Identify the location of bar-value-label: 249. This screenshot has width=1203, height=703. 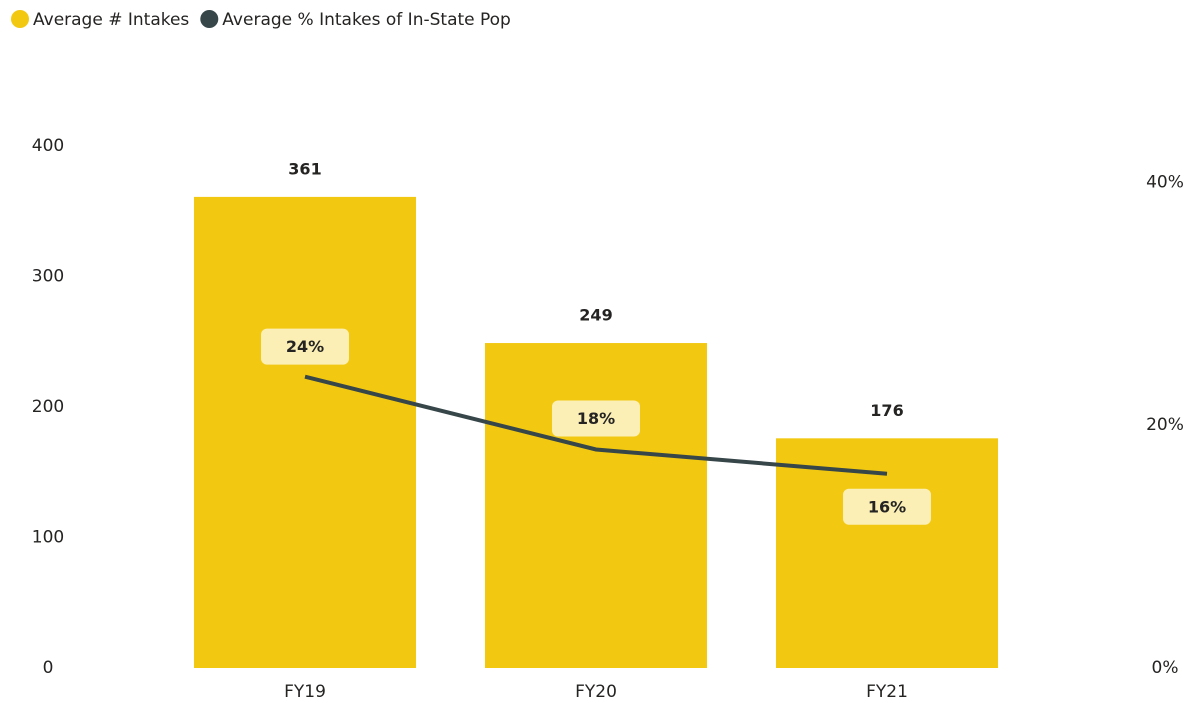
(595, 315).